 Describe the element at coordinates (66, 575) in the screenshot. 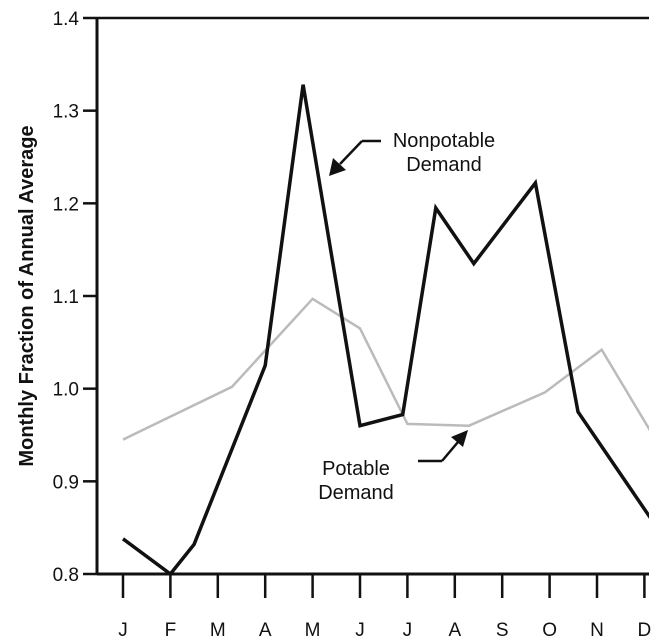

I see `y-tick-label: 0.8` at that location.